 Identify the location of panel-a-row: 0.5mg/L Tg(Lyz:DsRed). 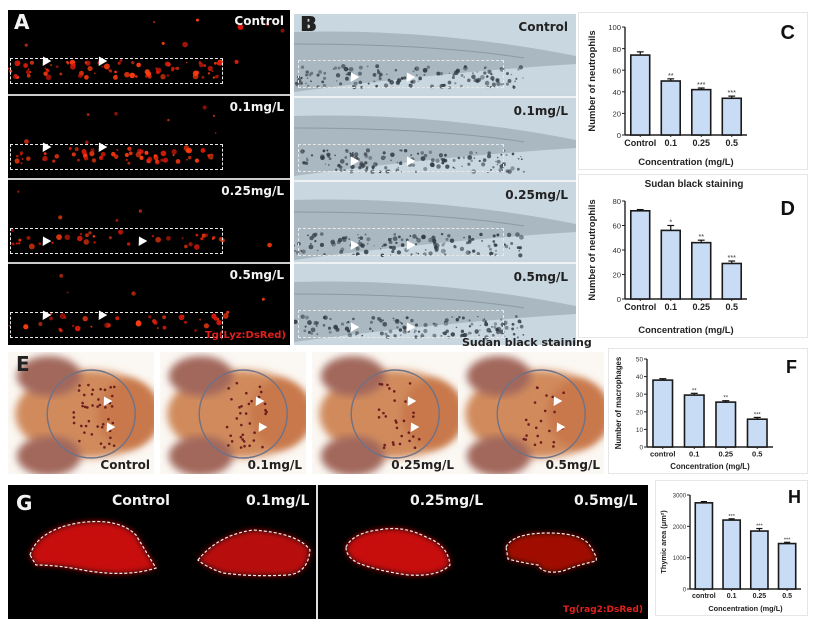
(149, 303).